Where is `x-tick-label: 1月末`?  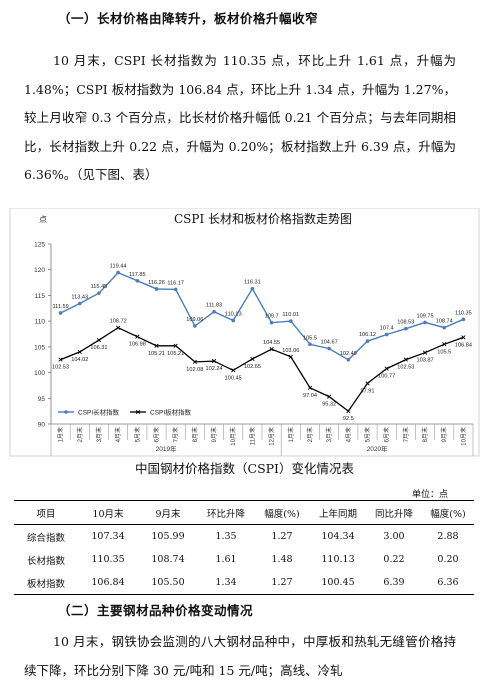
x-tick-label: 1月末 is located at coordinates (291, 434).